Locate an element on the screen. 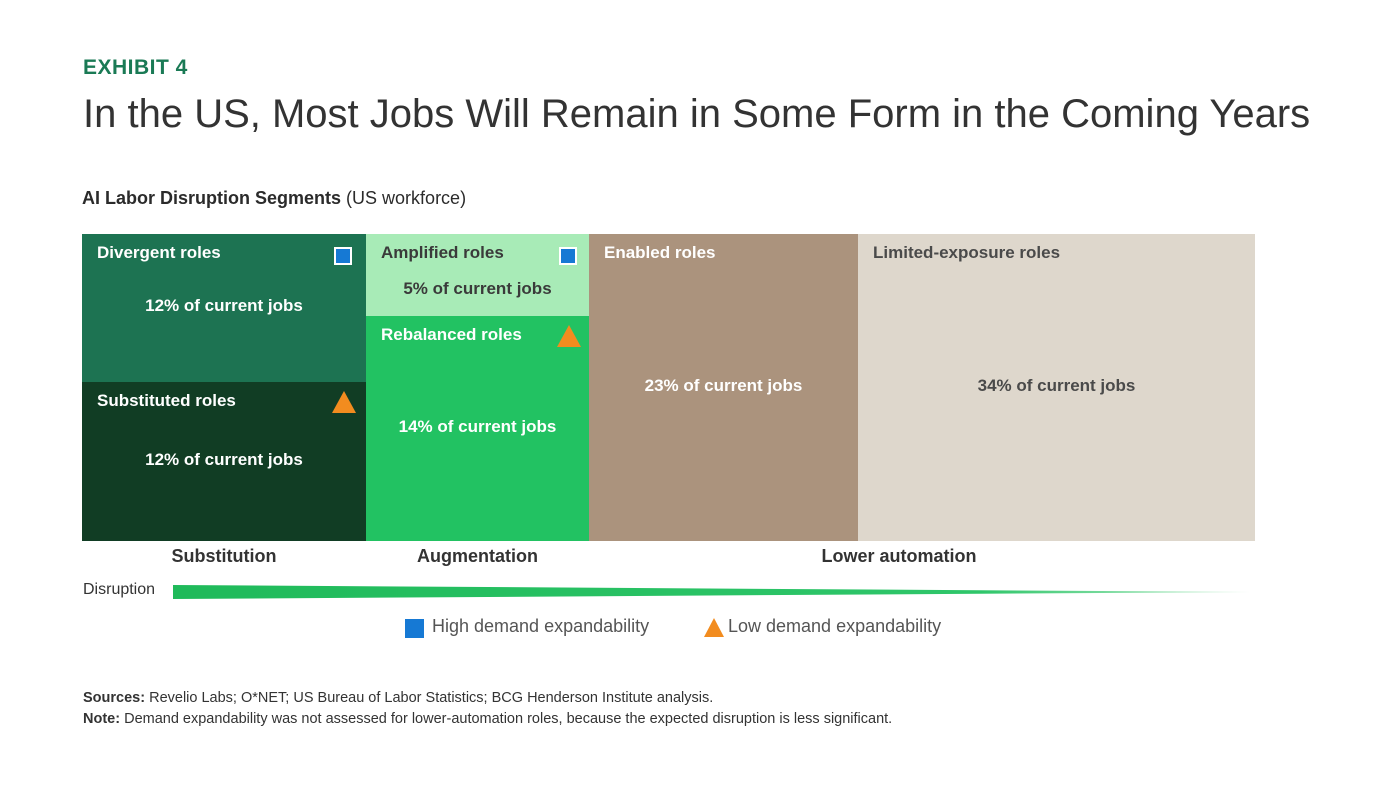 This screenshot has width=1400, height=787. cell-name: Substituted roles is located at coordinates (166, 400).